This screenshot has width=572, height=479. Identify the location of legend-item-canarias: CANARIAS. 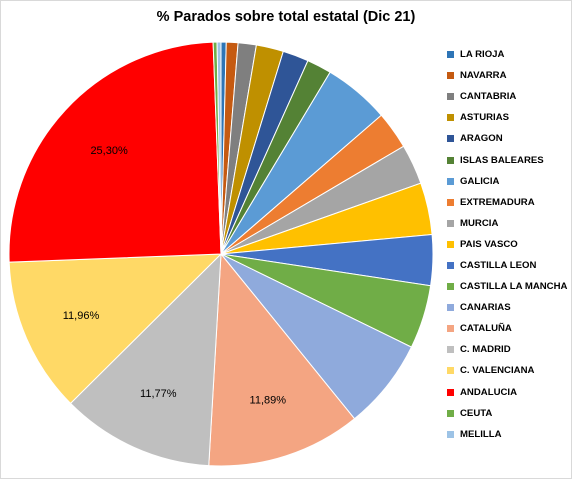
(508, 307).